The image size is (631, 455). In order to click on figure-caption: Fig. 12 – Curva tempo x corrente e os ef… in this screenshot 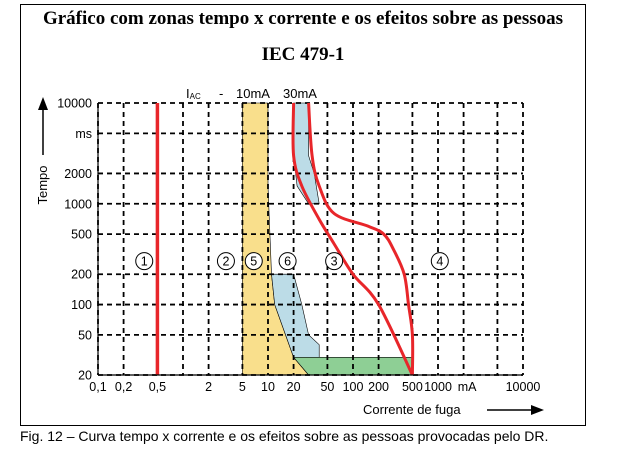, I will do `click(284, 436)`.